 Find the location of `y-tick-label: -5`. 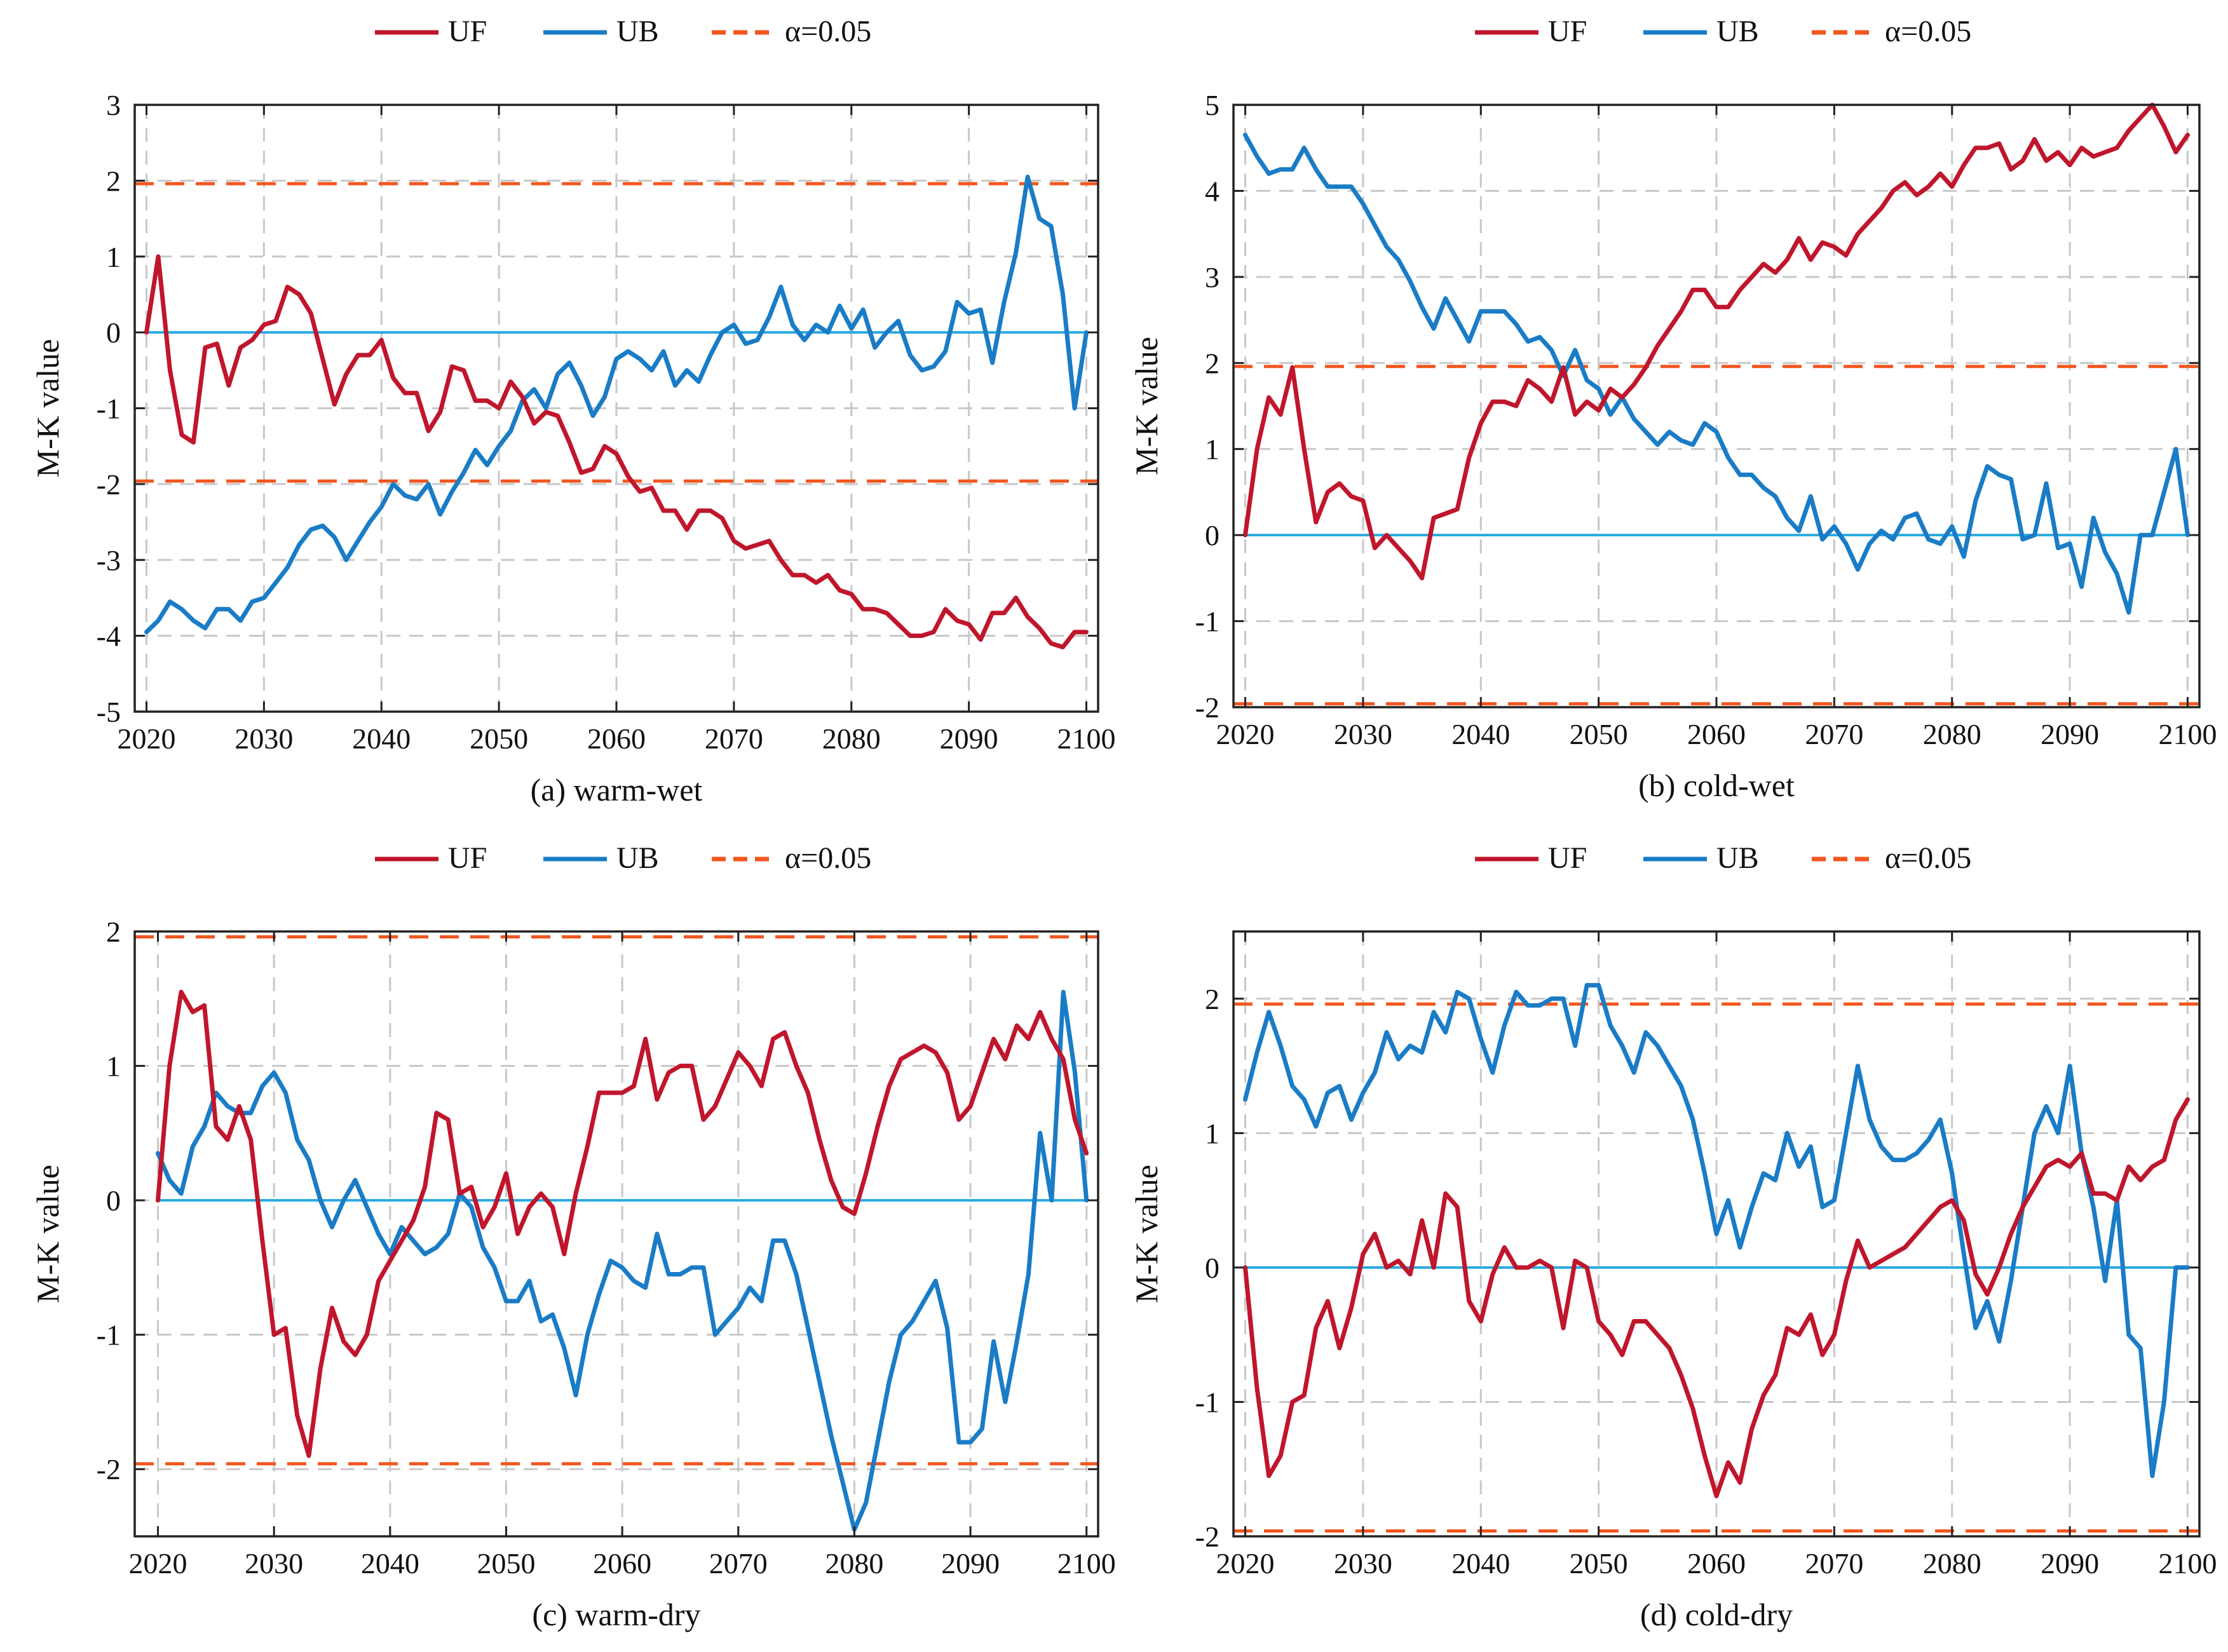

y-tick-label: -5 is located at coordinates (109, 712).